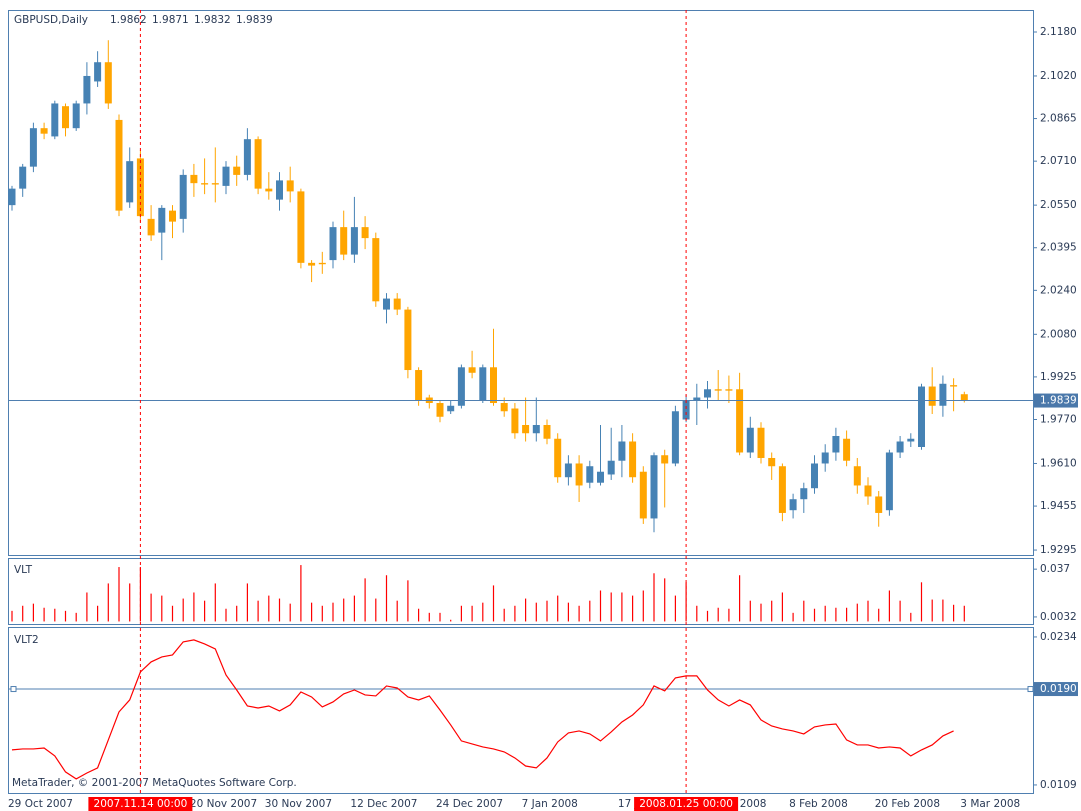  I want to click on x-tick-label: 12 Dec 2007, so click(383, 804).